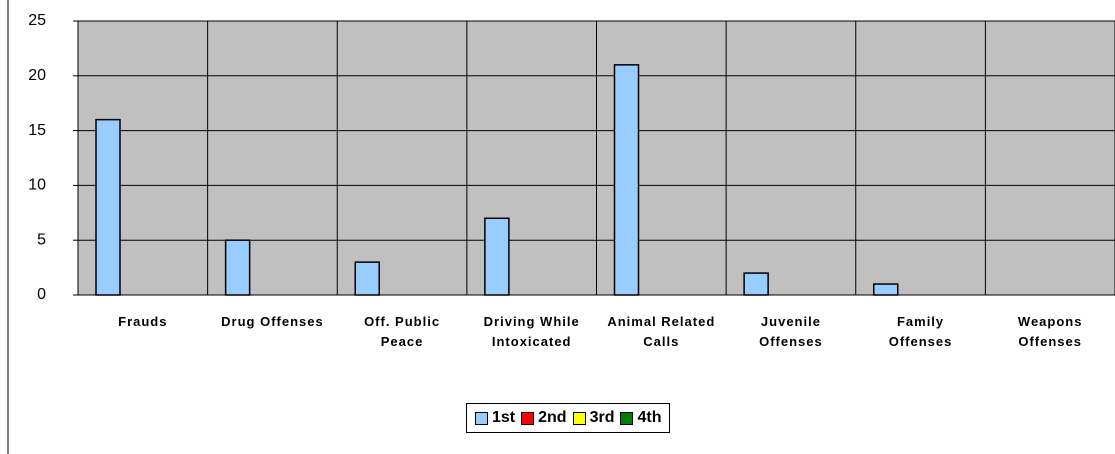 The height and width of the screenshot is (454, 1115). What do you see at coordinates (37, 75) in the screenshot?
I see `y-tick-label: 20` at bounding box center [37, 75].